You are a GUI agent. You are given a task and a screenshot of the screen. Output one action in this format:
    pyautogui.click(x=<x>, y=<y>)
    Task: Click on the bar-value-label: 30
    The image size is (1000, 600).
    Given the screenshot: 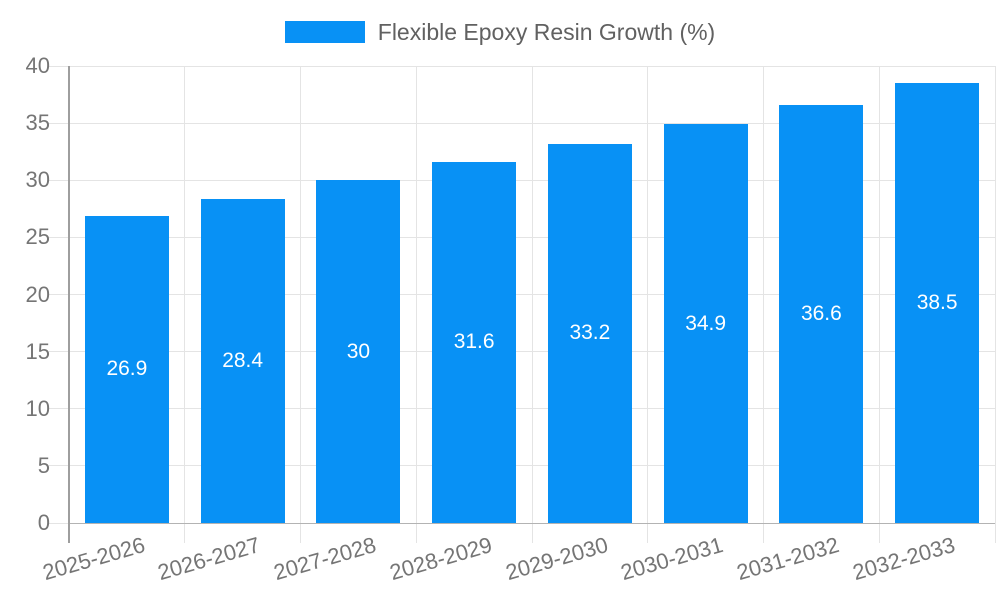 What is the action you would take?
    pyautogui.click(x=358, y=351)
    